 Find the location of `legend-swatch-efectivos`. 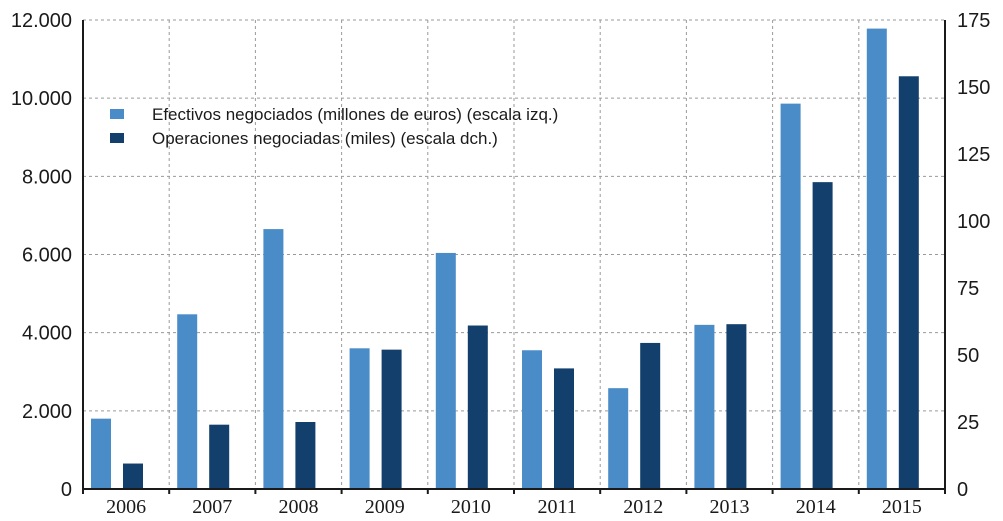

legend-swatch-efectivos is located at coordinates (117, 114).